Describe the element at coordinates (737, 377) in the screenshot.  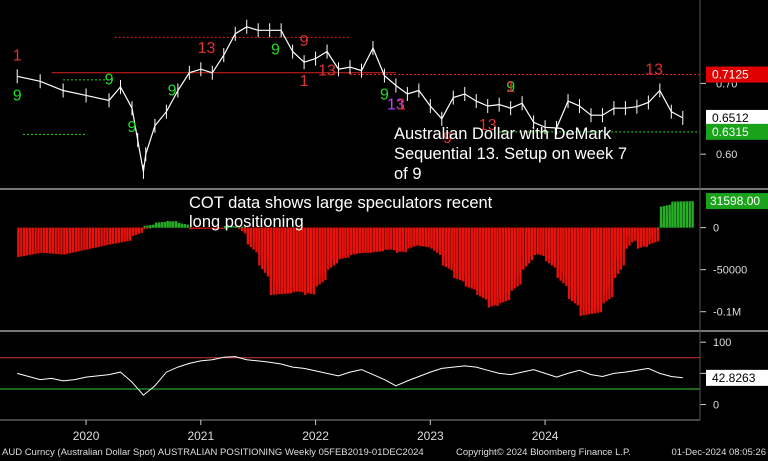
I see `rsi-last-tag` at that location.